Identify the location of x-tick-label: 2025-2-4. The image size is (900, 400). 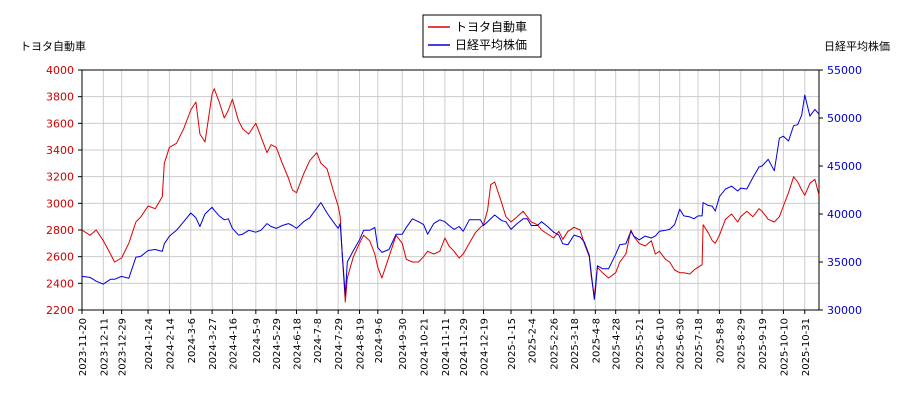
(532, 340).